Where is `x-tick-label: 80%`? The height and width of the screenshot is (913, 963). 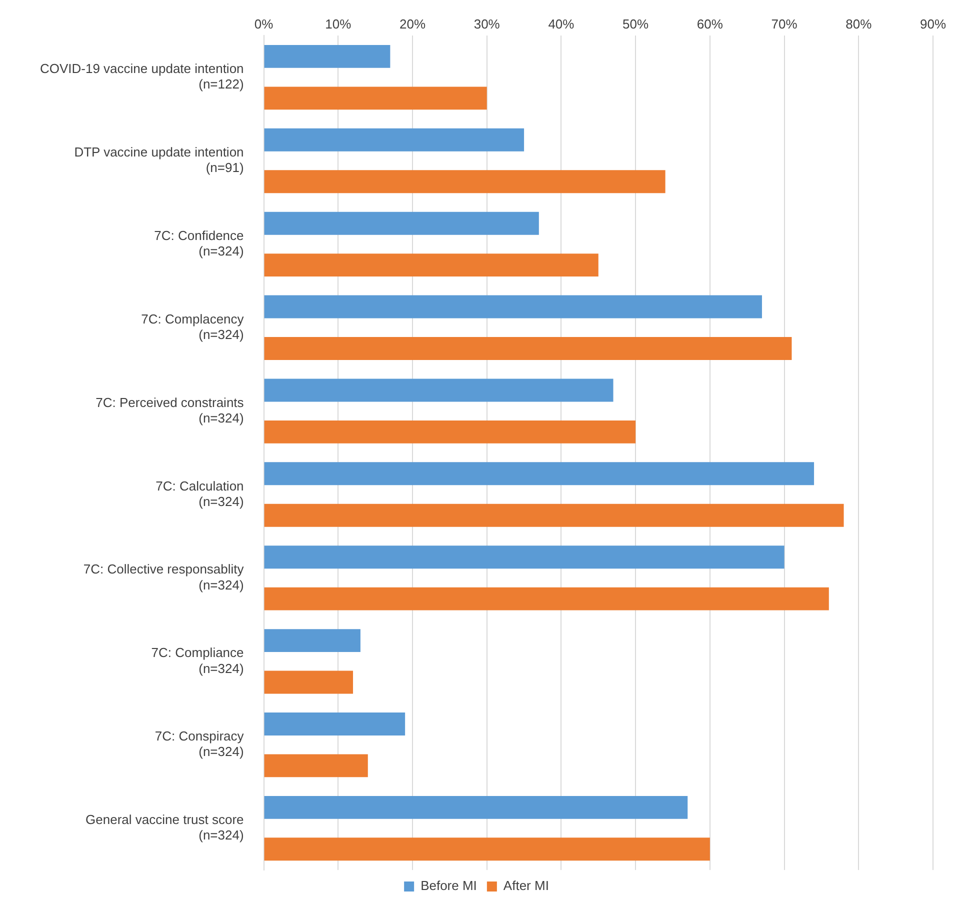 x-tick-label: 80% is located at coordinates (859, 24).